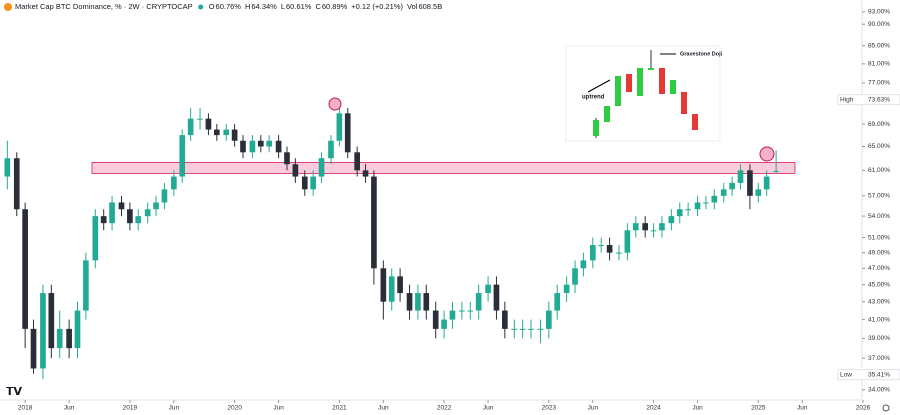  What do you see at coordinates (444, 408) in the screenshot?
I see `x-tick-label: 2022` at bounding box center [444, 408].